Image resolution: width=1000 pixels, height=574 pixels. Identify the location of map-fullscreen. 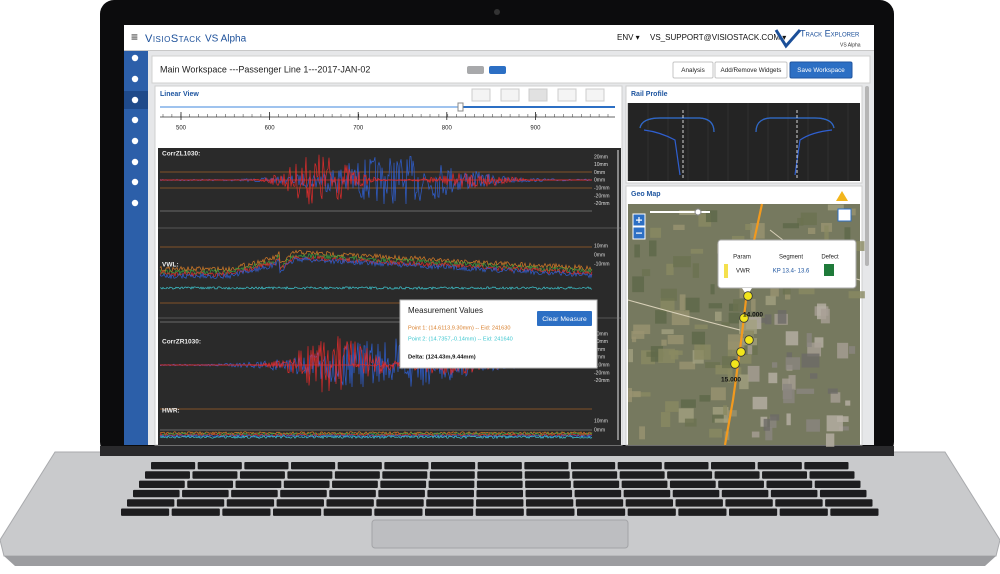
(844, 215).